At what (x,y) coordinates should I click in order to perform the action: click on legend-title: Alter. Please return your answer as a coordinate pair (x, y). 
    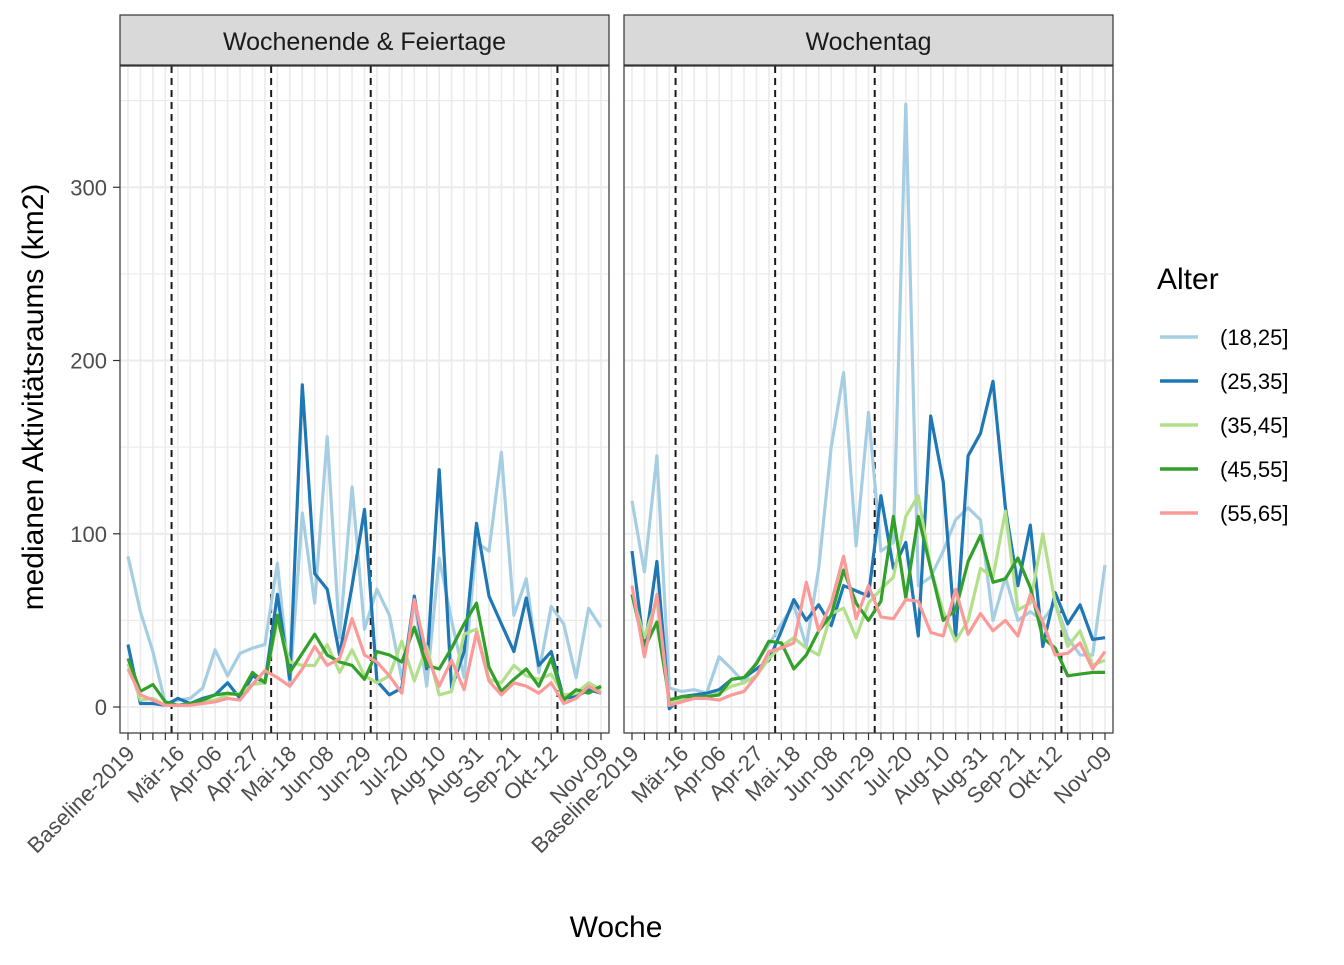
    Looking at the image, I should click on (1188, 279).